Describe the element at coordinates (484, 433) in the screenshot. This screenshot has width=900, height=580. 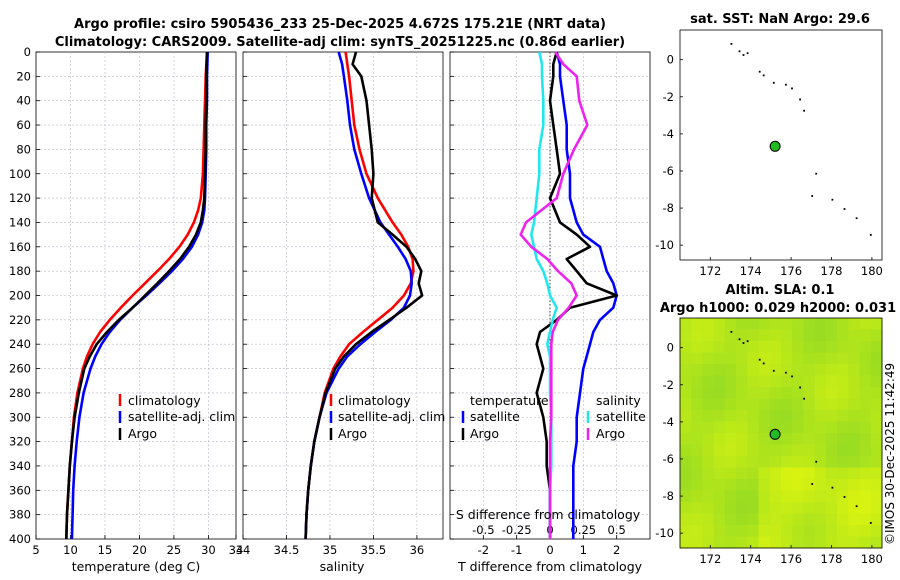
I see `difference-legend-temp-argo: Argo` at that location.